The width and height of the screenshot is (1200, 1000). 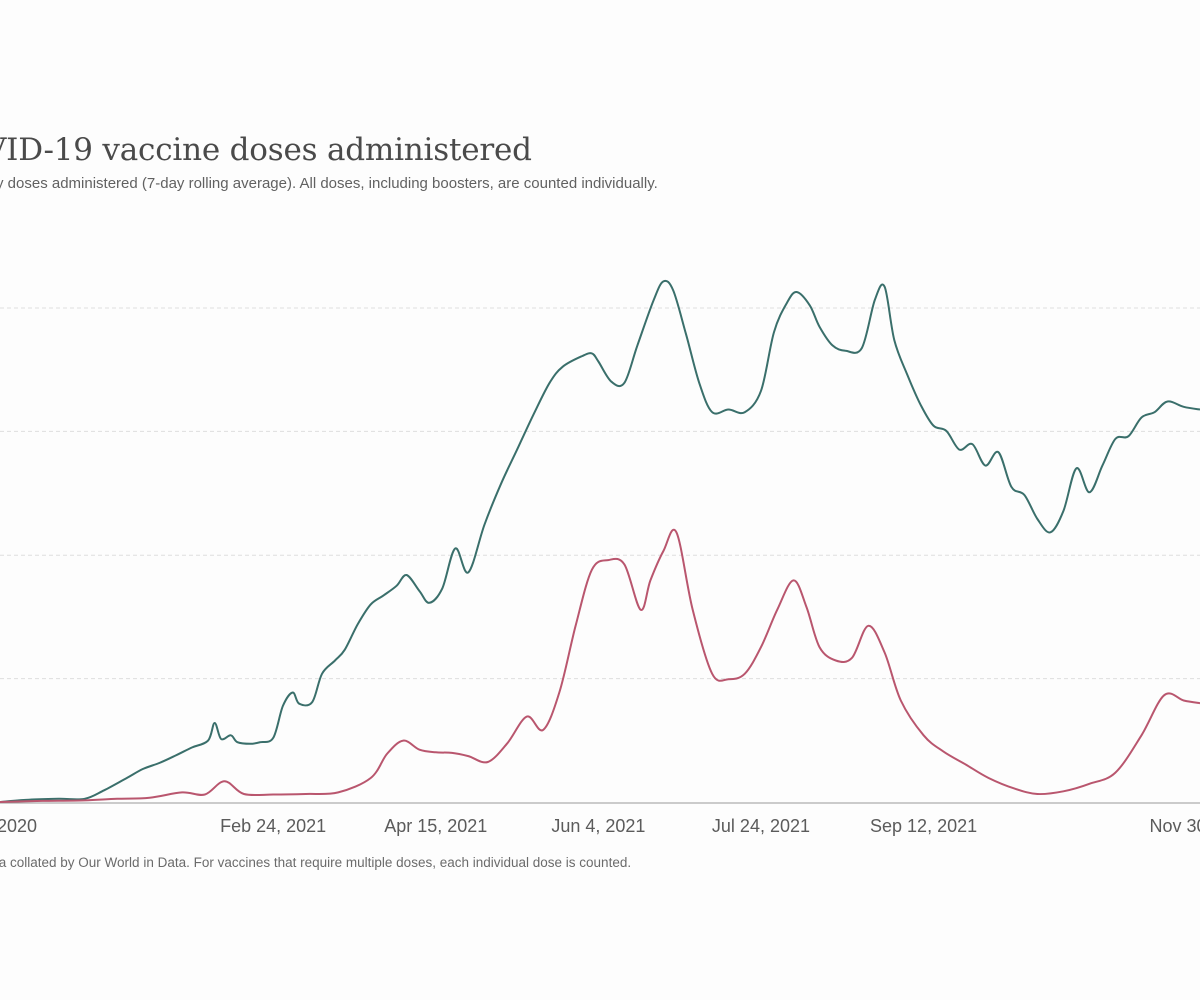 I want to click on x-tick-label: Jun 4, 2021, so click(x=598, y=826).